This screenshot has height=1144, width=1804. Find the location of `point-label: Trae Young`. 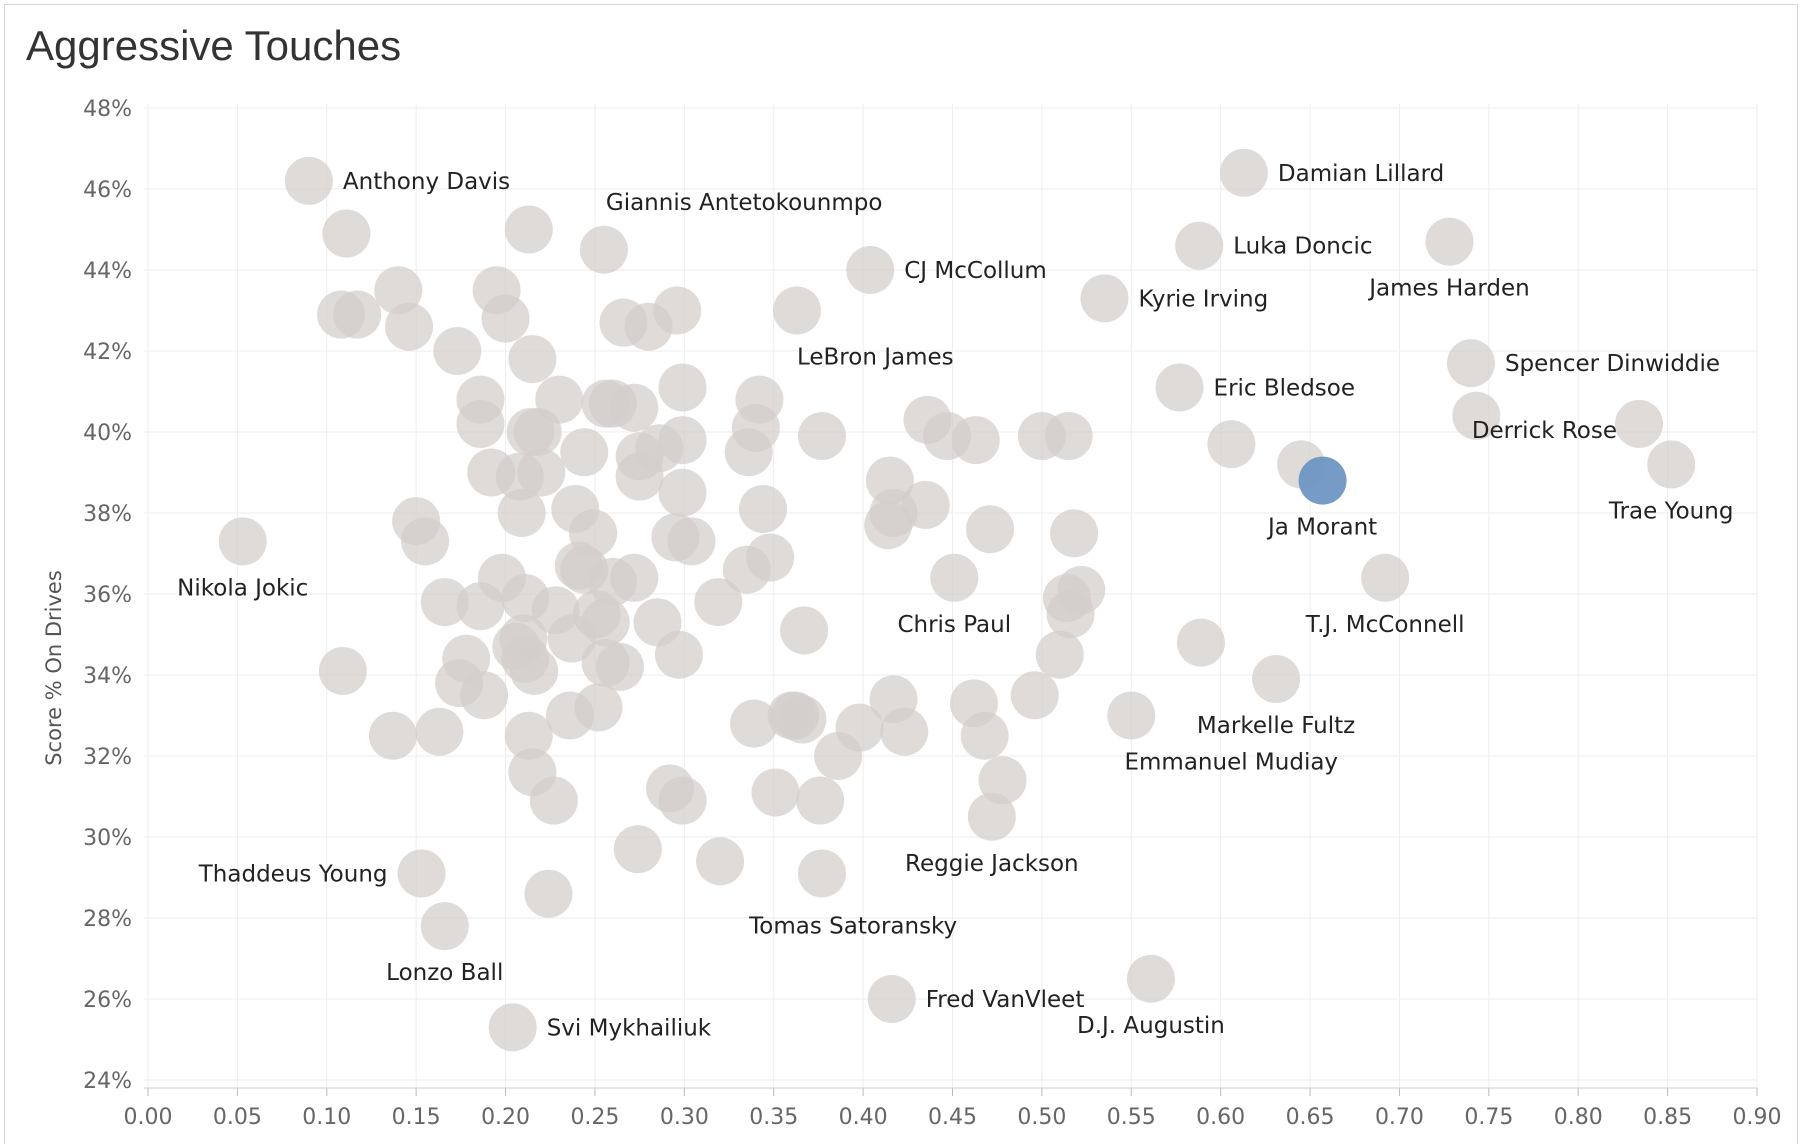

point-label: Trae Young is located at coordinates (1671, 511).